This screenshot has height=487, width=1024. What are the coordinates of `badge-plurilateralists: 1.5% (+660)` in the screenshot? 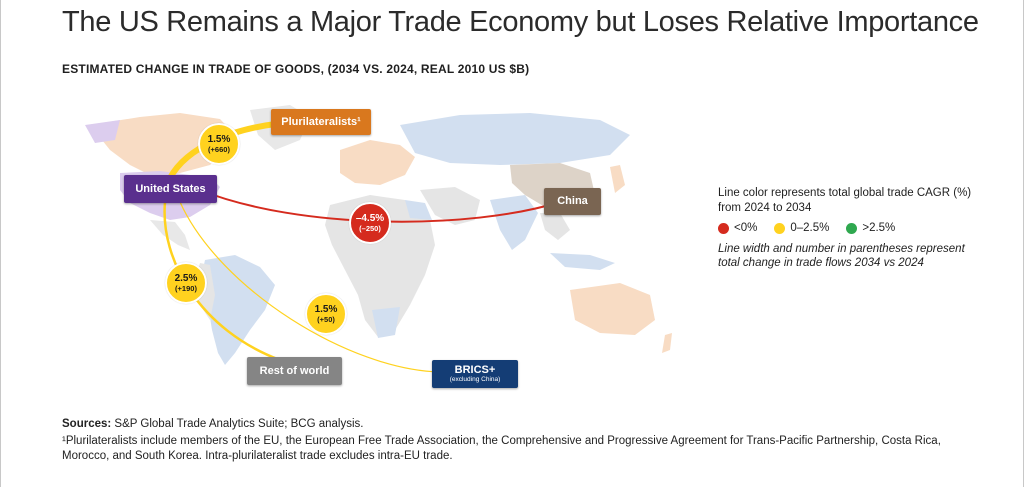 It's located at (219, 144).